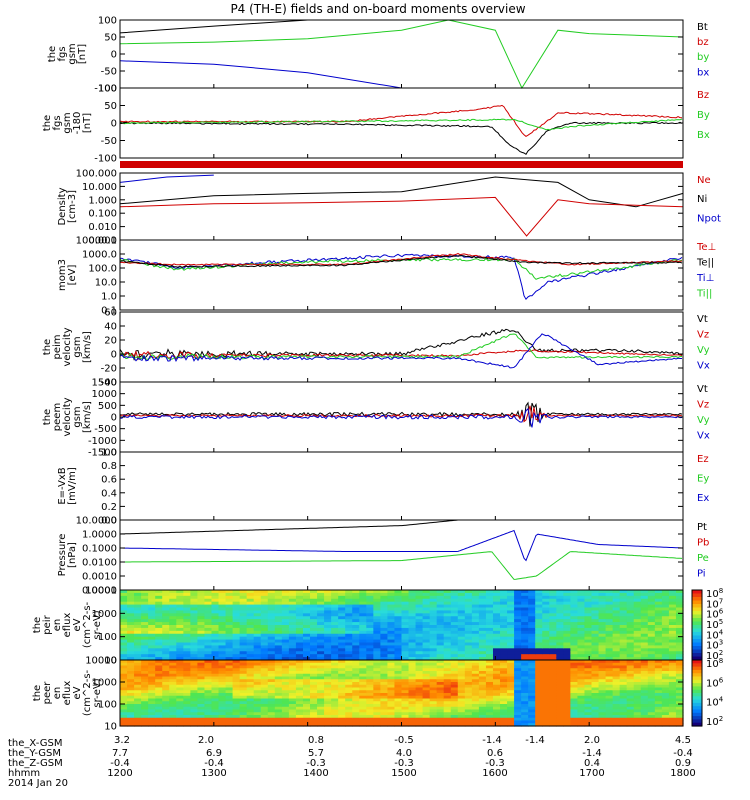  What do you see at coordinates (87, 123) in the screenshot?
I see `ylabel-fgs2: [nT]` at bounding box center [87, 123].